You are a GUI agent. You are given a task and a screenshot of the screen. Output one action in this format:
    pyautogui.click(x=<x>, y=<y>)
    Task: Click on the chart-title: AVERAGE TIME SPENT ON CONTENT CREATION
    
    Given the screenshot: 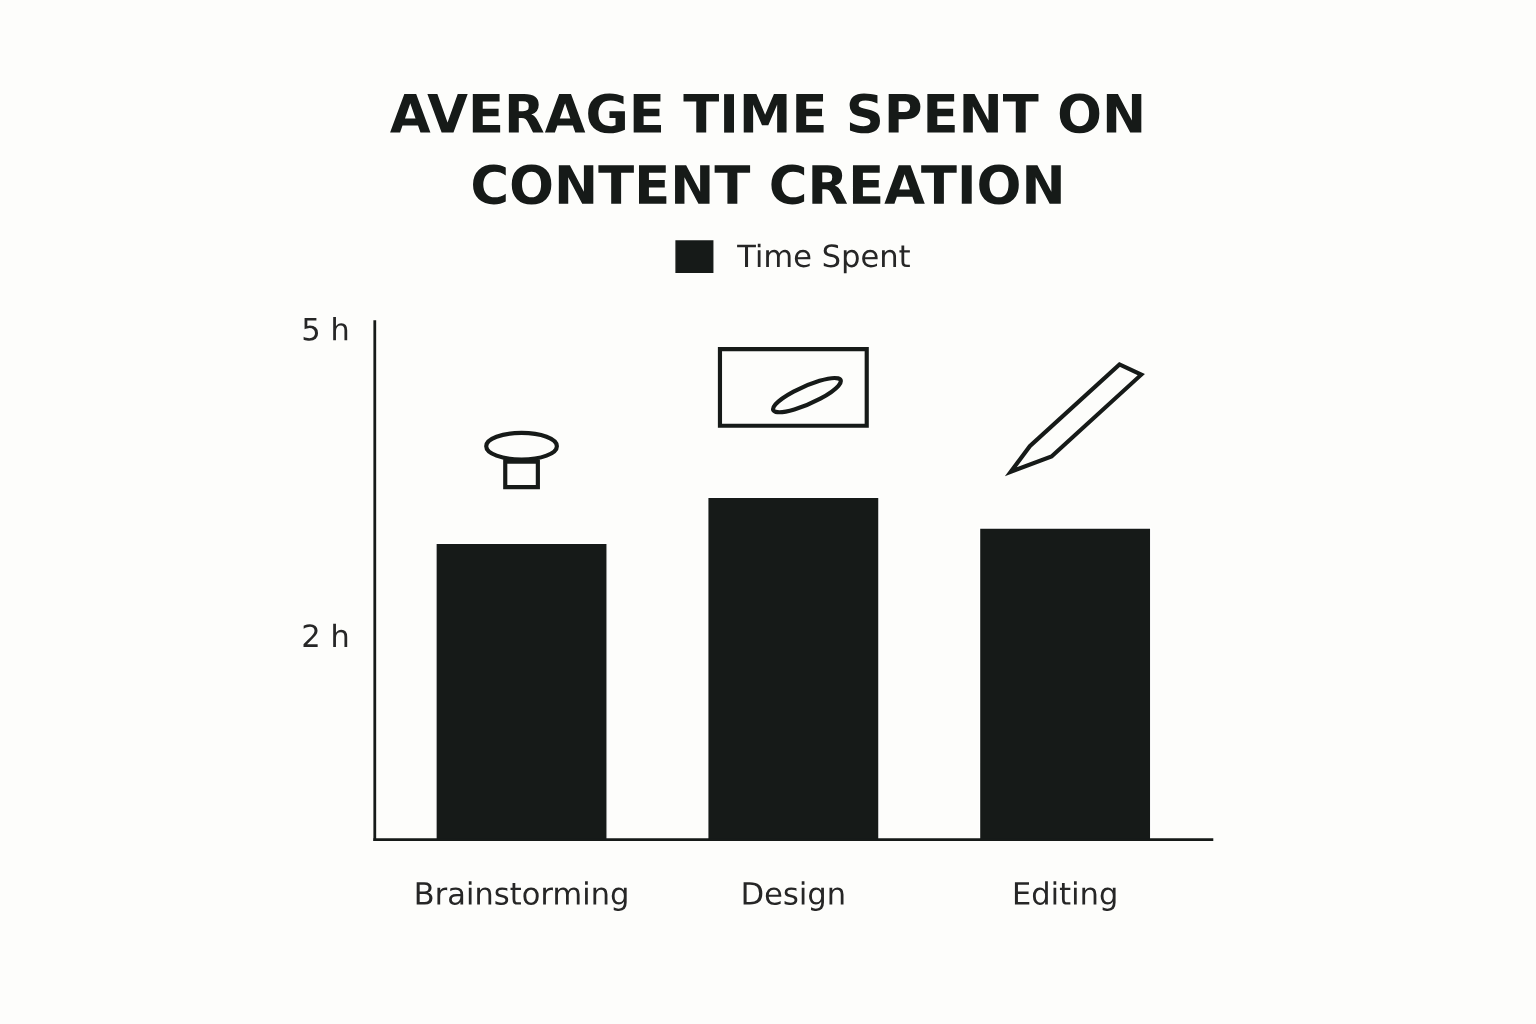 What is the action you would take?
    pyautogui.click(x=766, y=149)
    